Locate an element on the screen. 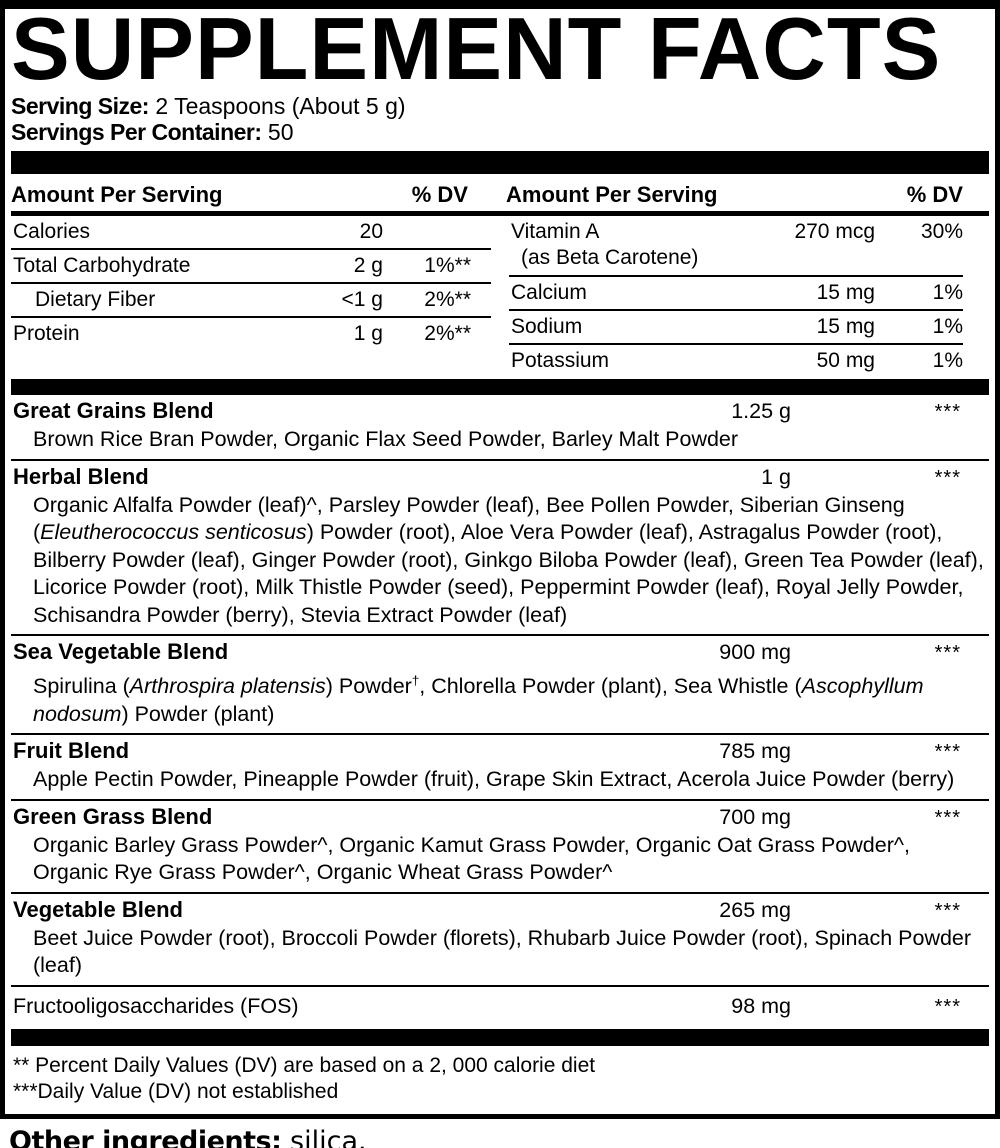 This screenshot has height=1148, width=1000. ingredient-text: Spirulina ( is located at coordinates (81, 686).